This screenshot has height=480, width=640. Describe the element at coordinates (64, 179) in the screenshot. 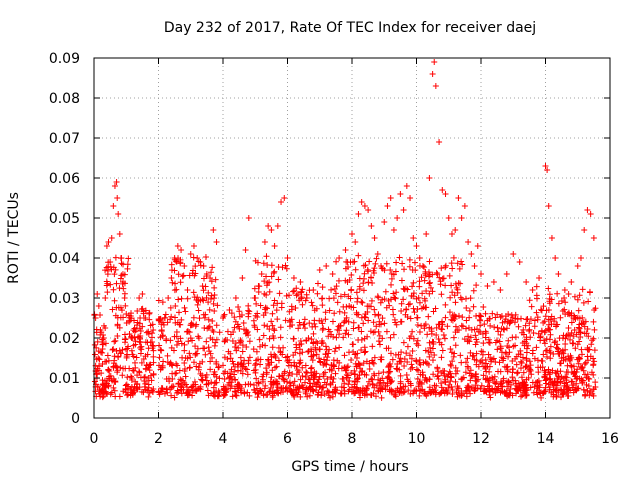

I see `y-tick-label: 0.06` at that location.